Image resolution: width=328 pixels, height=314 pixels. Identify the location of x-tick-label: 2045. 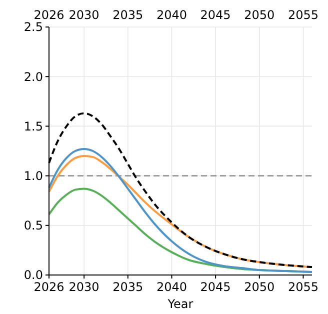
(215, 287).